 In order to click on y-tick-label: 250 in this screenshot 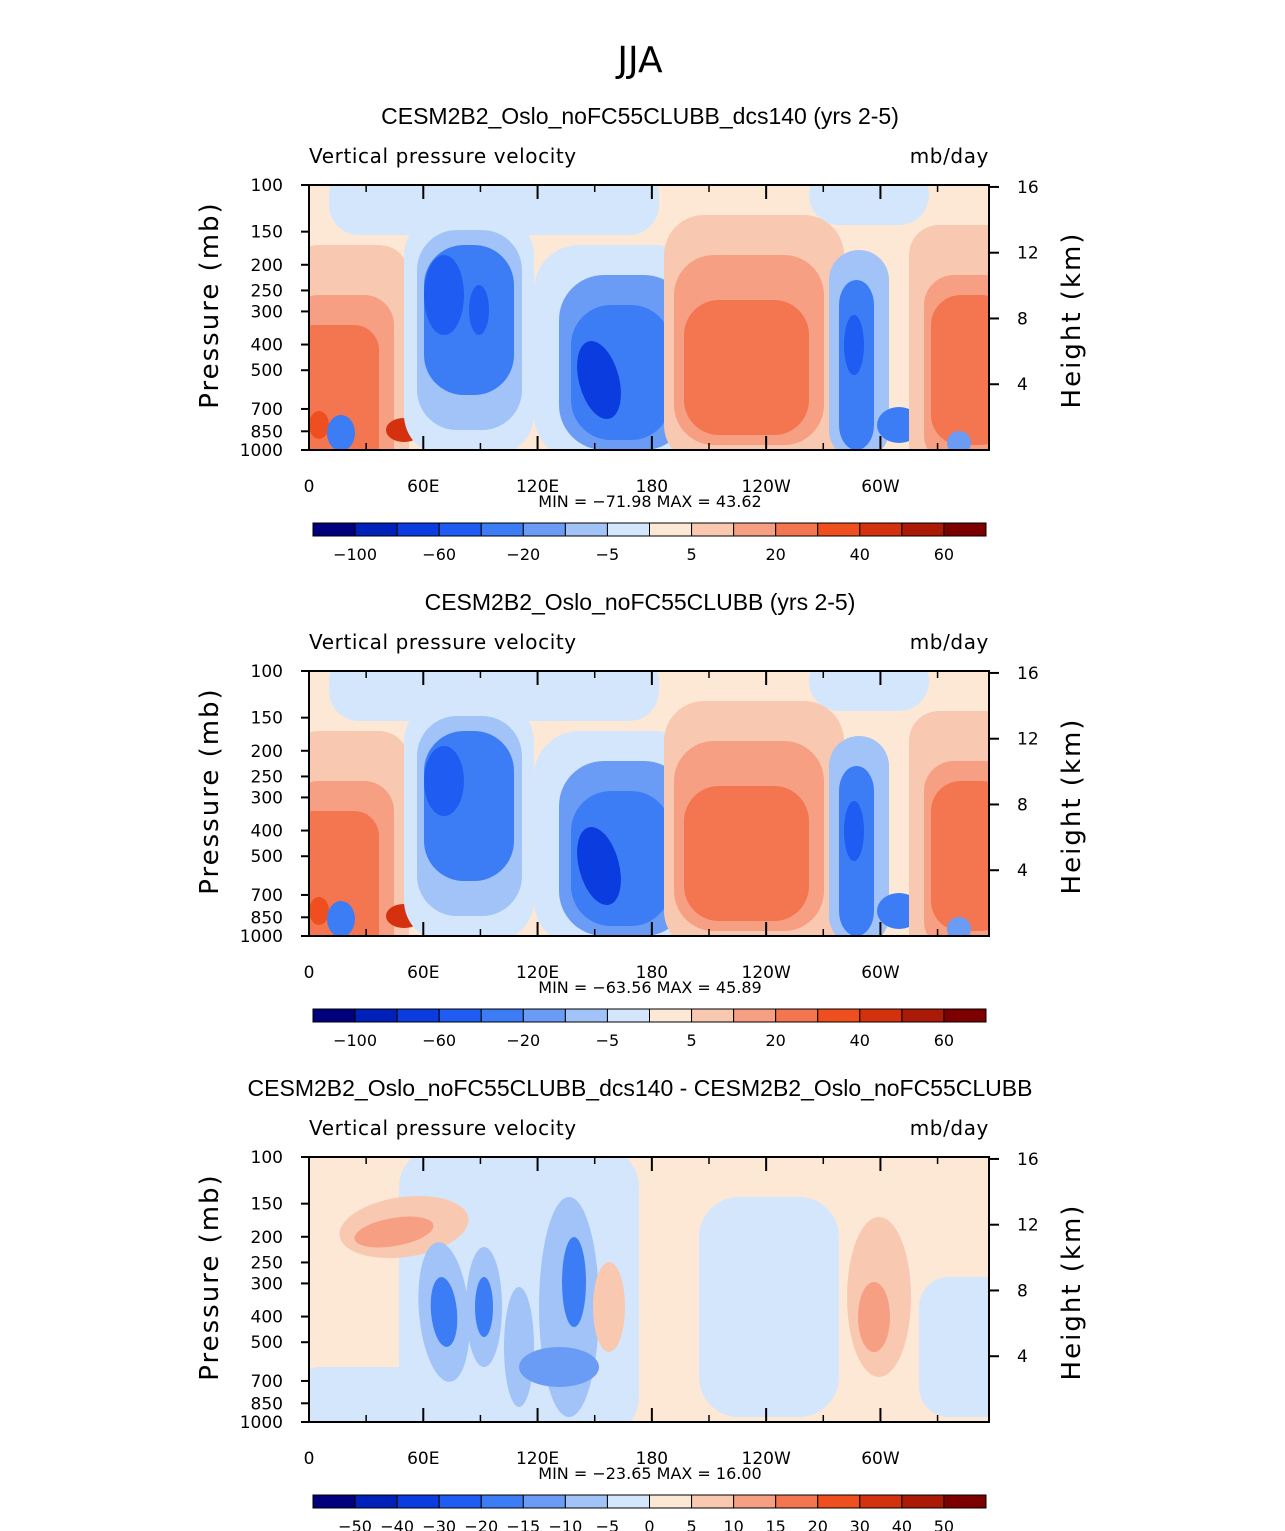, I will do `click(267, 1263)`.